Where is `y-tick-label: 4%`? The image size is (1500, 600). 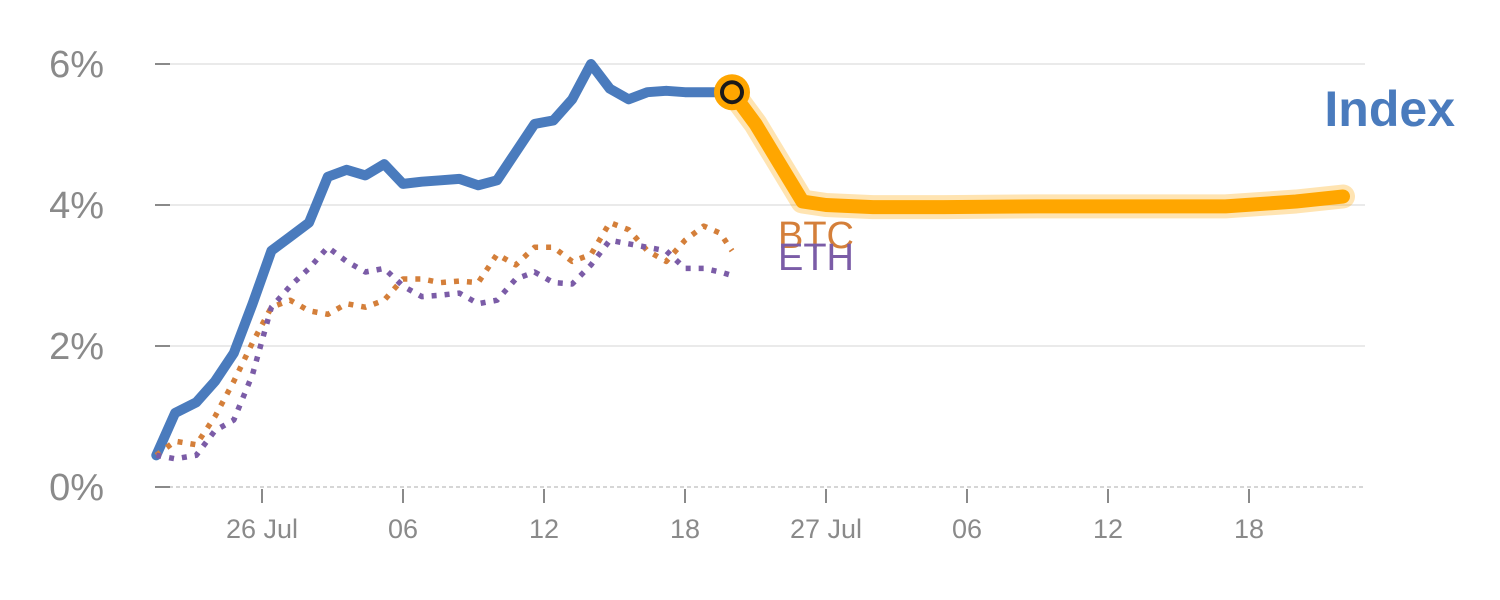 y-tick-label: 4% is located at coordinates (76, 206).